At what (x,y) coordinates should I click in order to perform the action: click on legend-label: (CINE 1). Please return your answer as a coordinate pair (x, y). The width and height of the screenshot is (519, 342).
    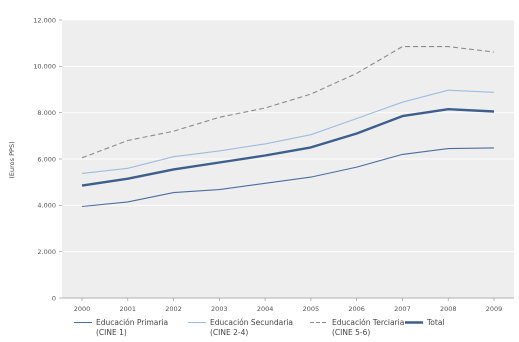
    Looking at the image, I should click on (111, 332).